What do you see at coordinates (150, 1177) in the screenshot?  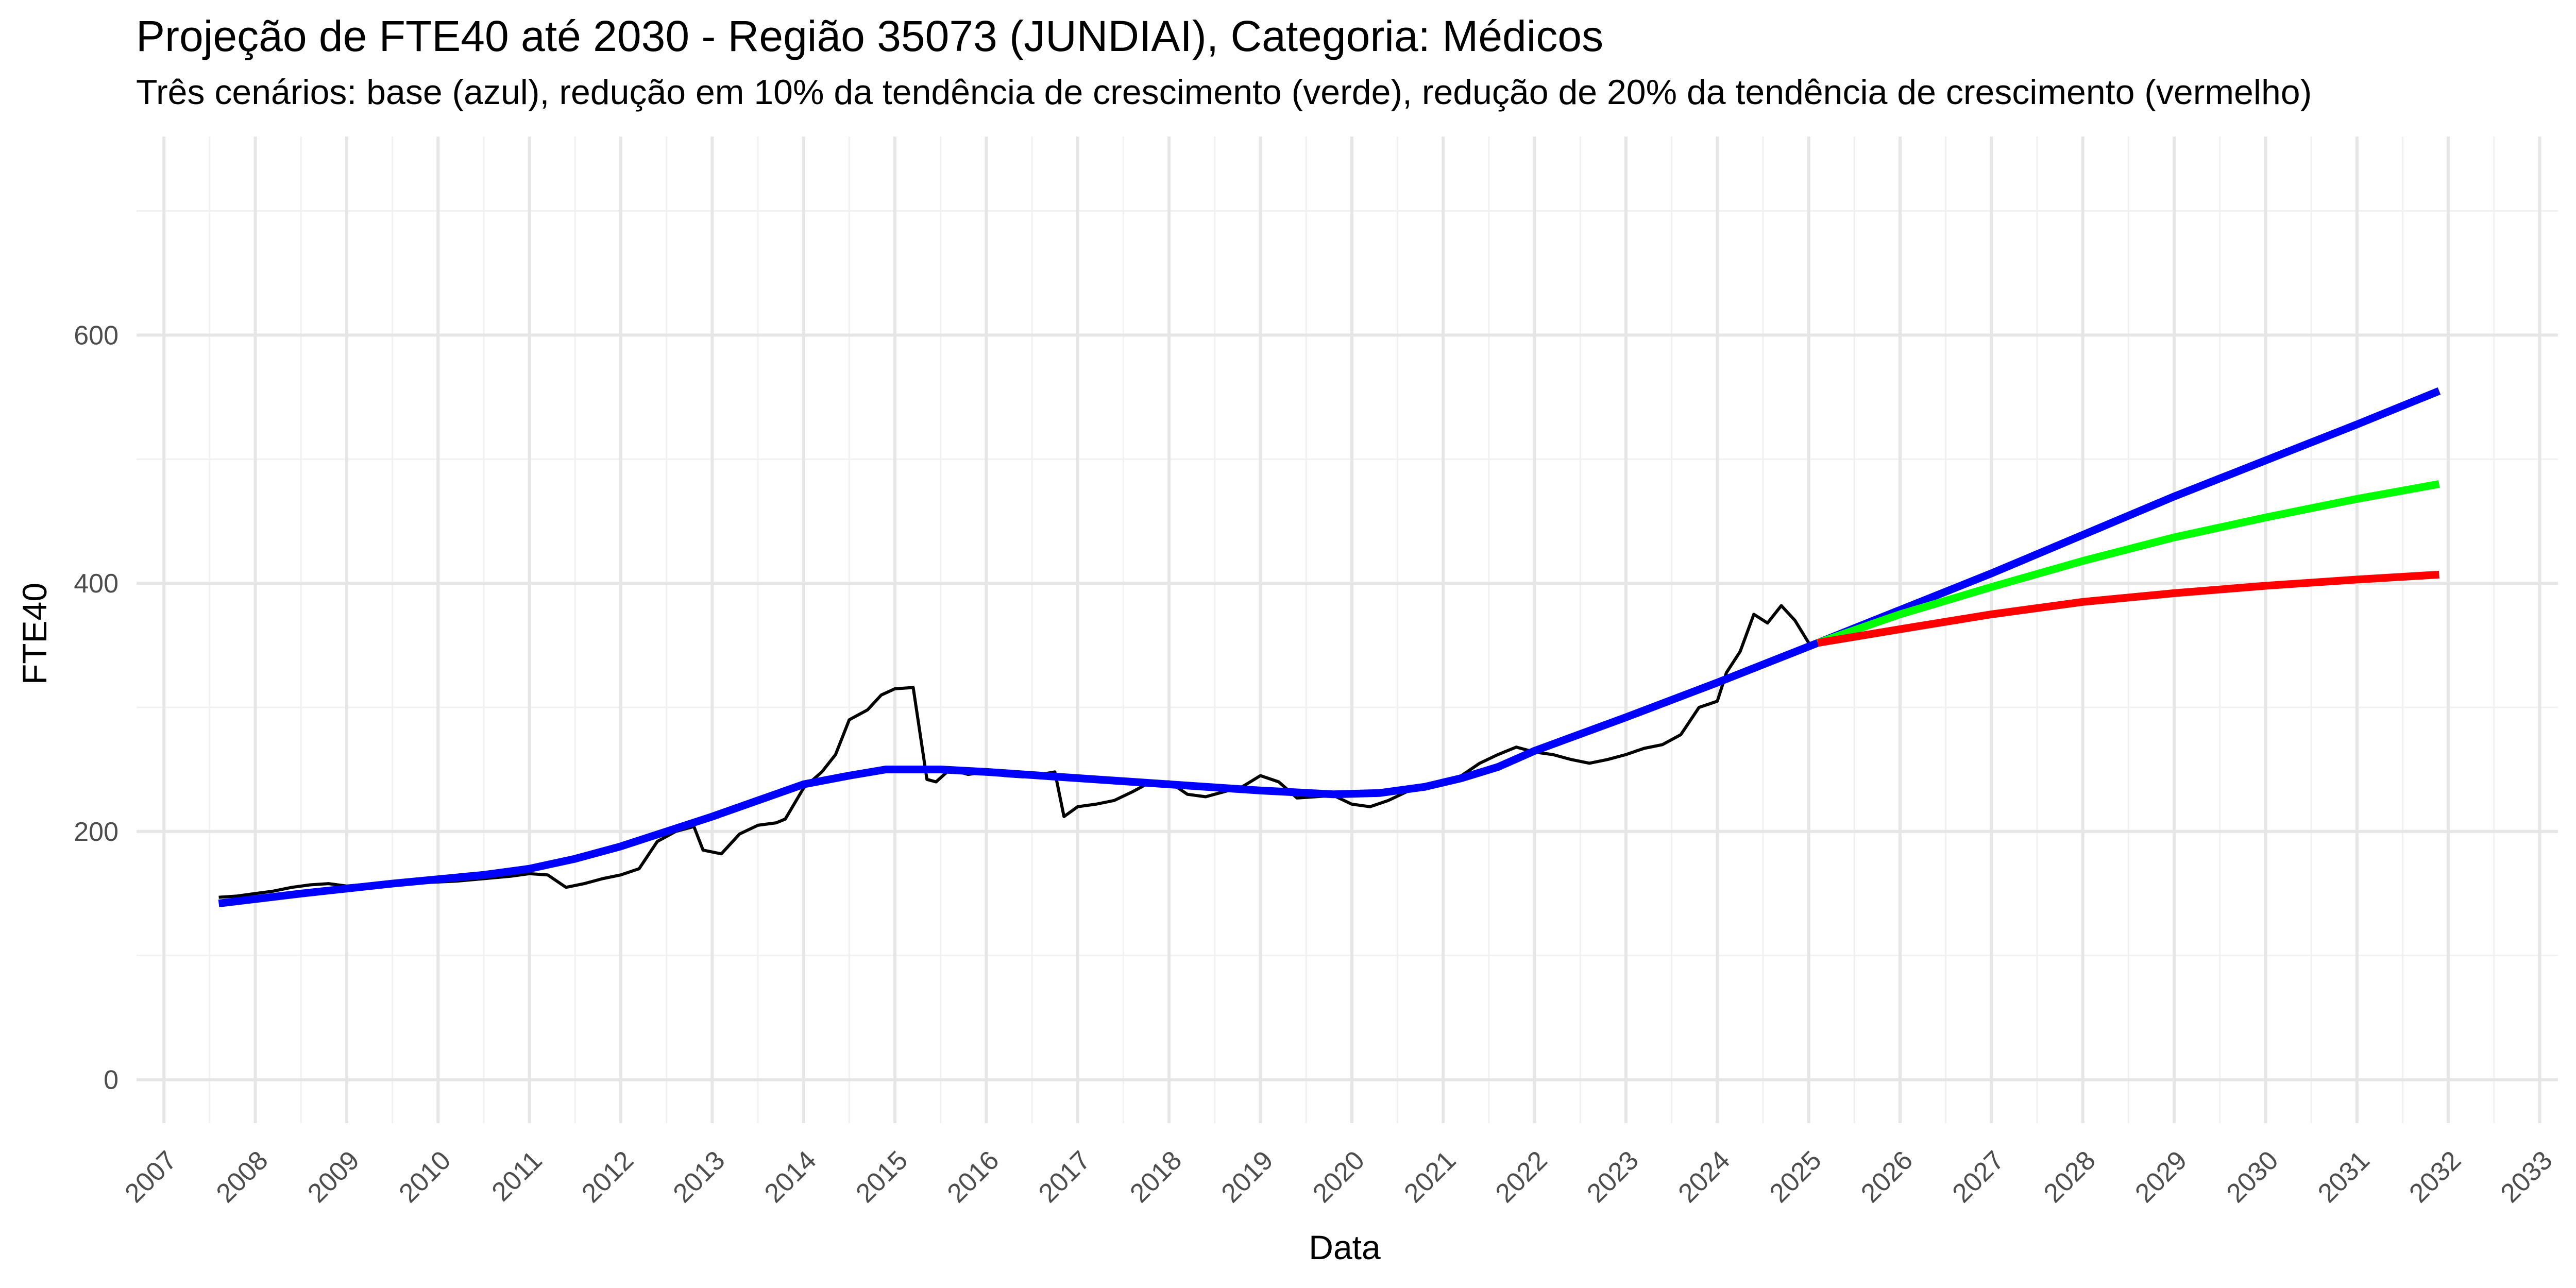 I see `x-tick-label: 2007` at bounding box center [150, 1177].